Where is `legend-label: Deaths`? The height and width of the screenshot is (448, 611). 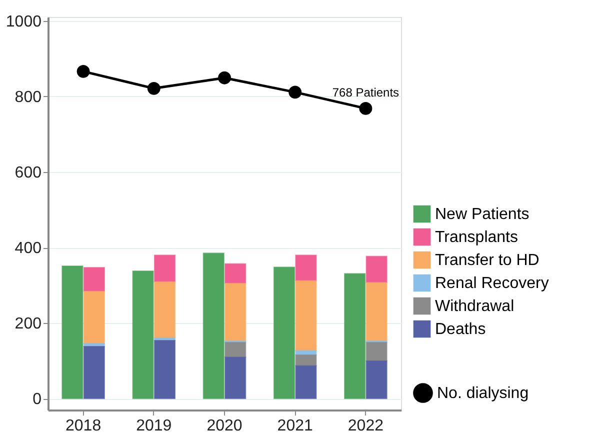 legend-label: Deaths is located at coordinates (460, 329).